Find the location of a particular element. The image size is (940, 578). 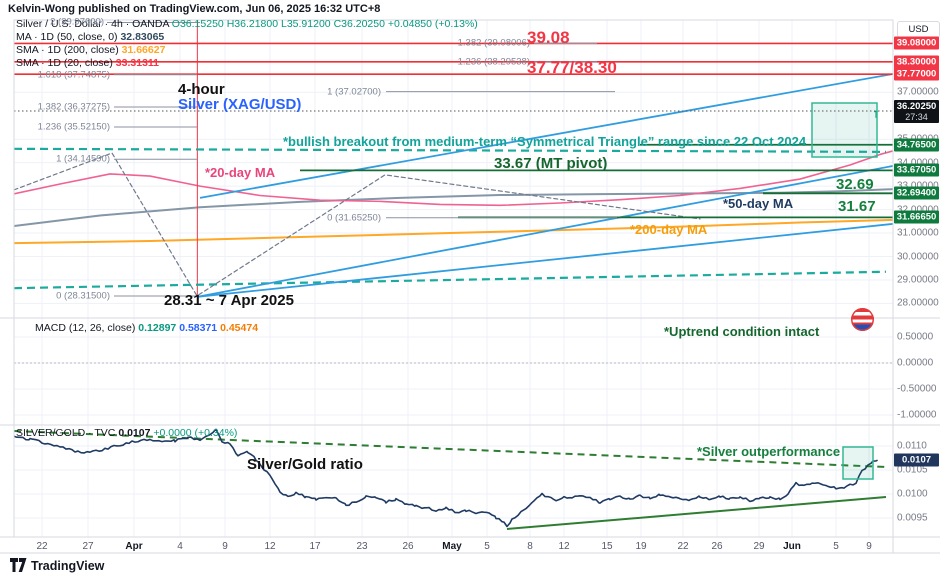

fib-level-label: 0 (28.31500) is located at coordinates (83, 296).